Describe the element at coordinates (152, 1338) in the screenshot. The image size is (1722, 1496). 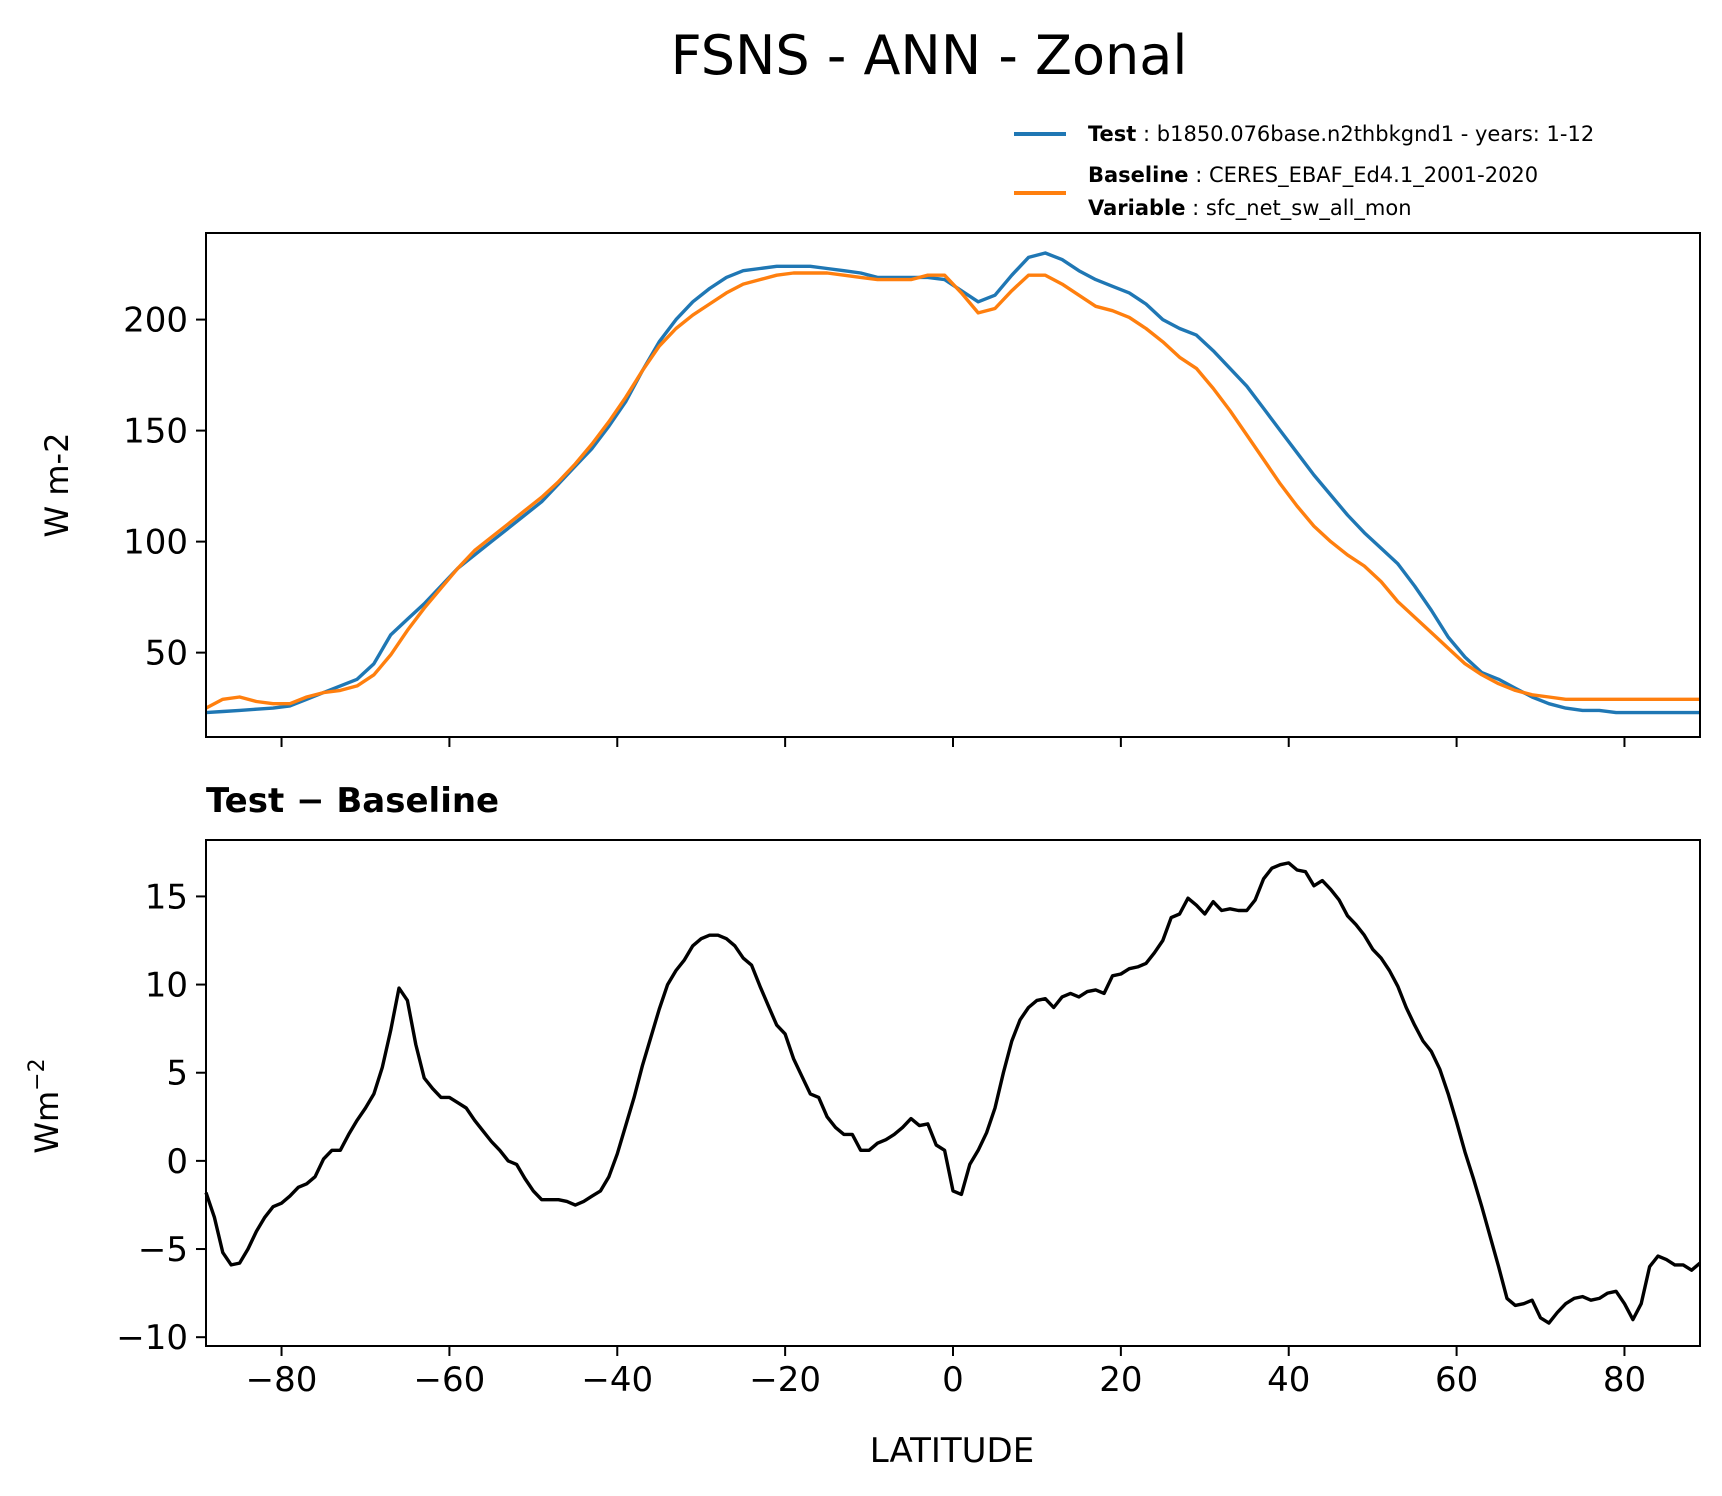
I see `p2-y-tick-label-0: −10` at that location.